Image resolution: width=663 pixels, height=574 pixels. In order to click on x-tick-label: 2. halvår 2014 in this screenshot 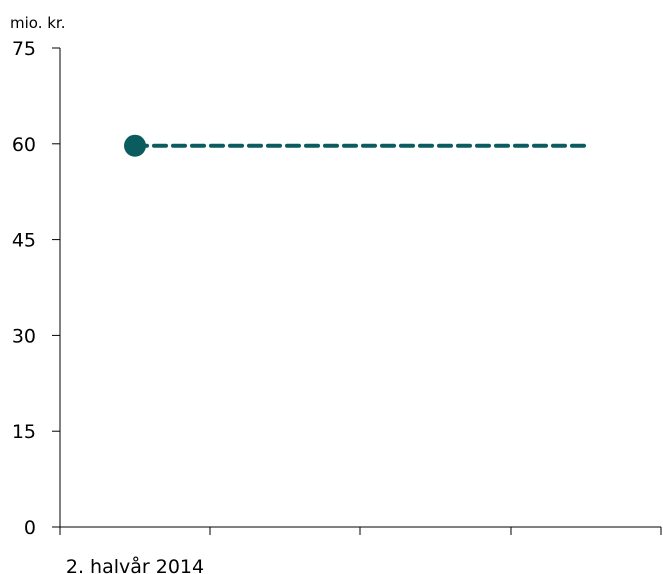, I will do `click(135, 564)`.